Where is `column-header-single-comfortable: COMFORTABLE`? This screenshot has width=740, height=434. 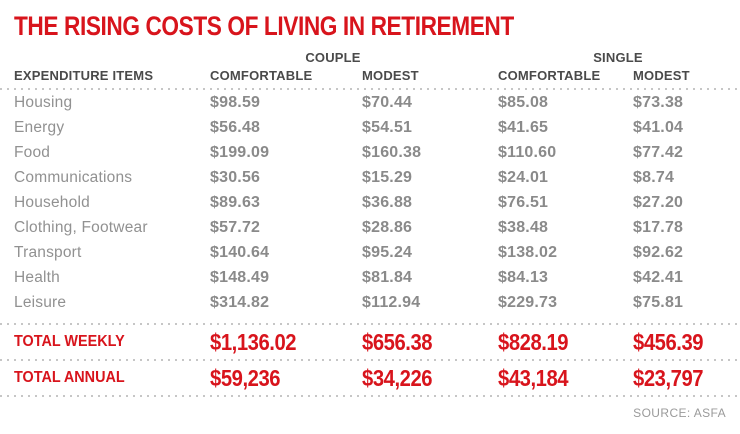 column-header-single-comfortable: COMFORTABLE is located at coordinates (549, 75).